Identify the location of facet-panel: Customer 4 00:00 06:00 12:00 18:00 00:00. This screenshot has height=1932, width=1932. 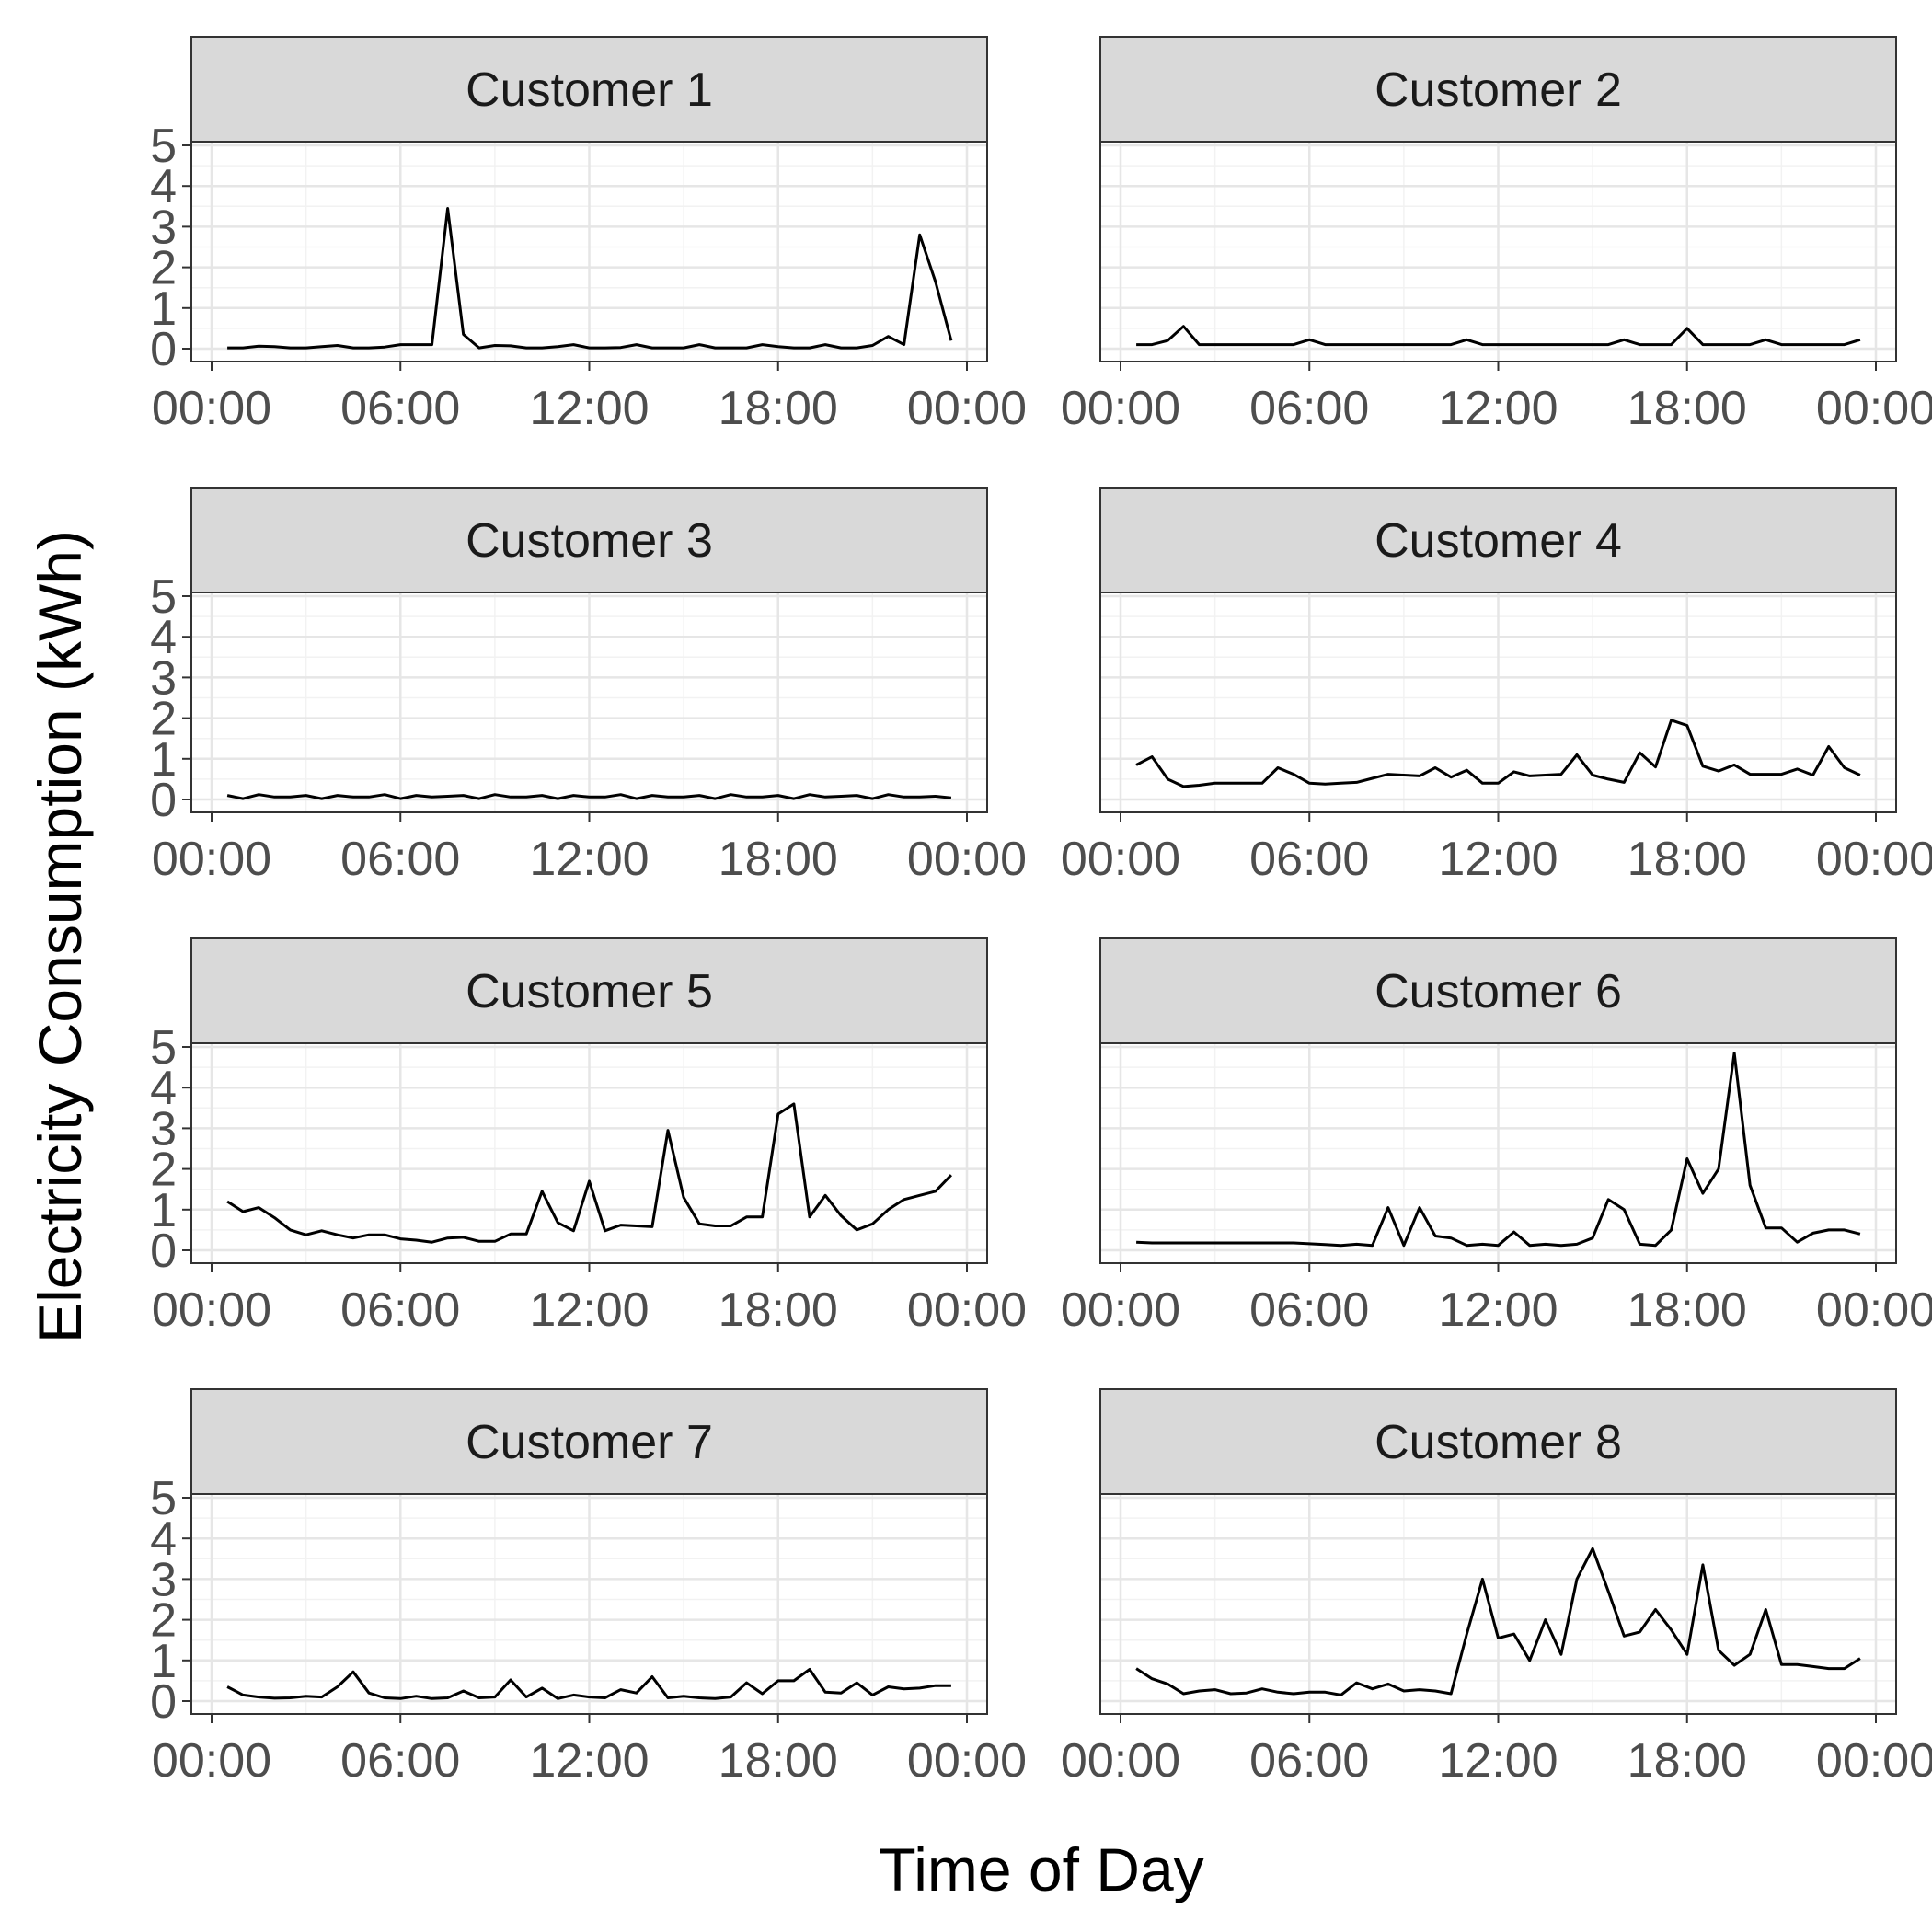
(1496, 686).